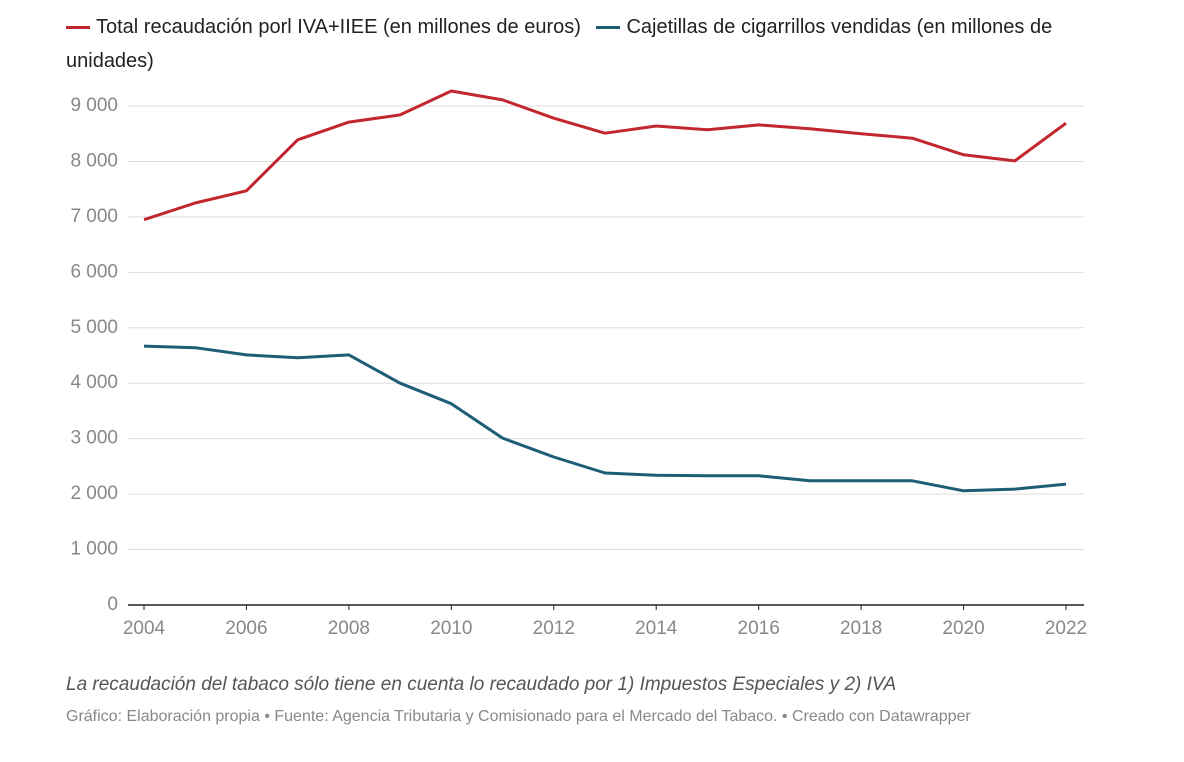  Describe the element at coordinates (94, 382) in the screenshot. I see `y-tick-label: 4 000` at that location.